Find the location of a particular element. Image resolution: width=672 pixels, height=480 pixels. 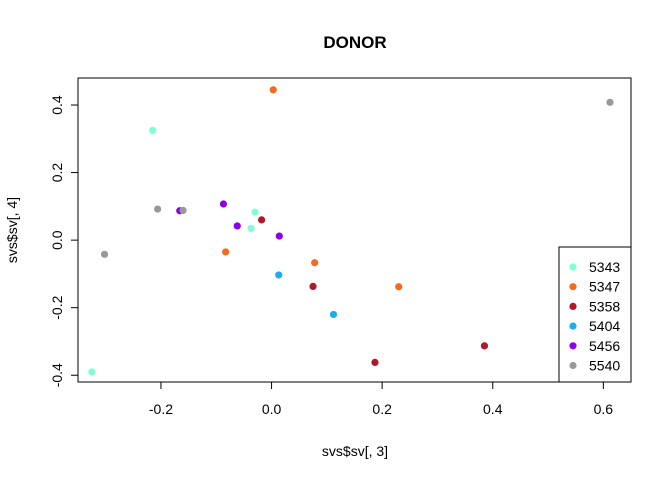

x-tick-label: -0.2 is located at coordinates (161, 409).